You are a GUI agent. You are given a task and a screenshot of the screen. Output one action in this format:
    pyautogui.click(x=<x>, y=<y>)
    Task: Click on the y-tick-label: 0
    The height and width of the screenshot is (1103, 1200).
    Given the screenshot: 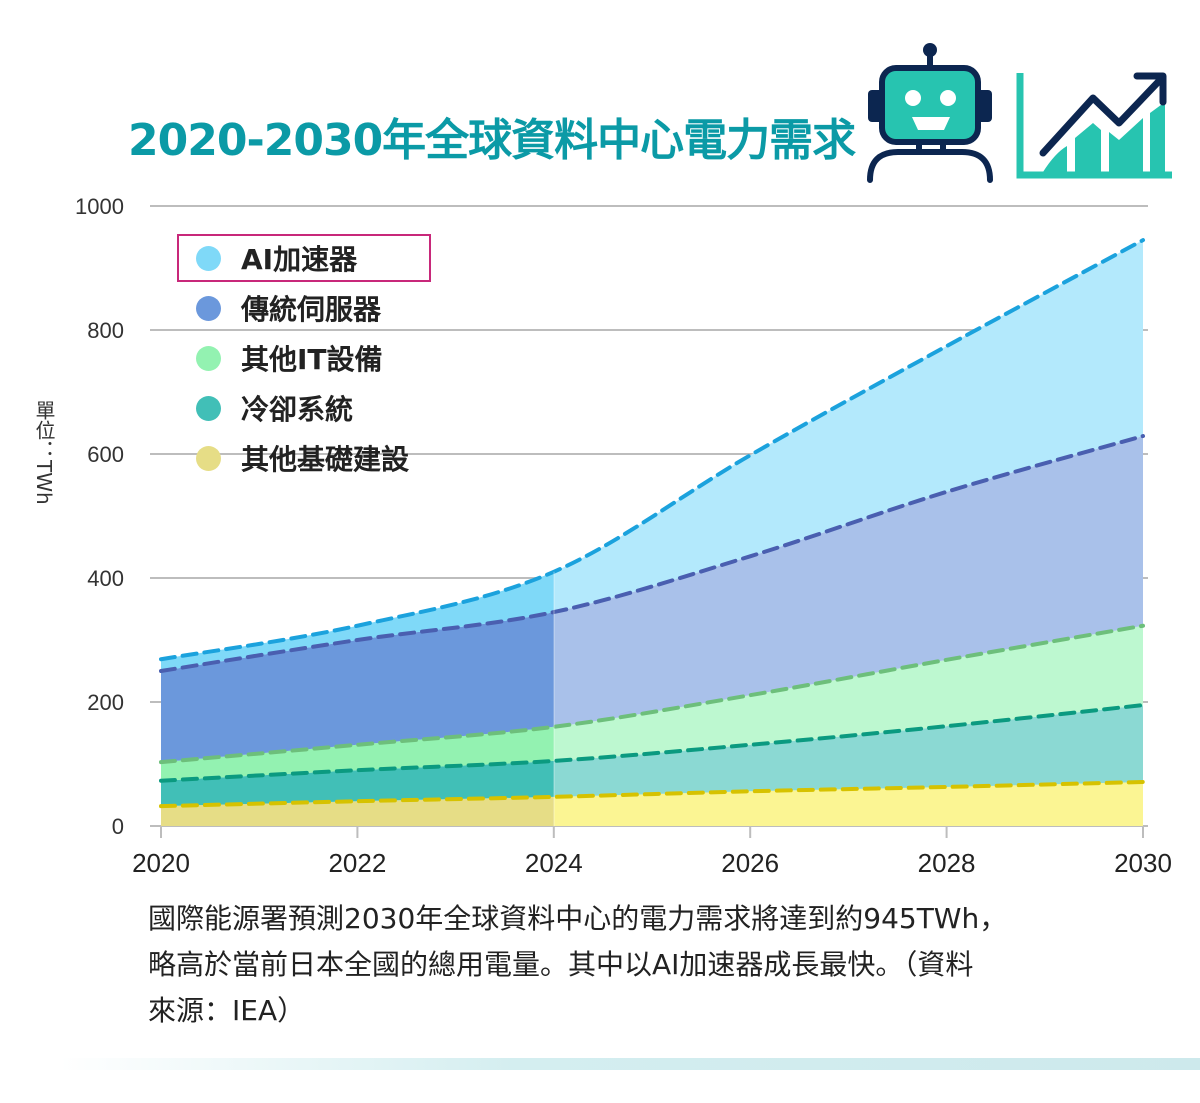 What is the action you would take?
    pyautogui.click(x=118, y=826)
    